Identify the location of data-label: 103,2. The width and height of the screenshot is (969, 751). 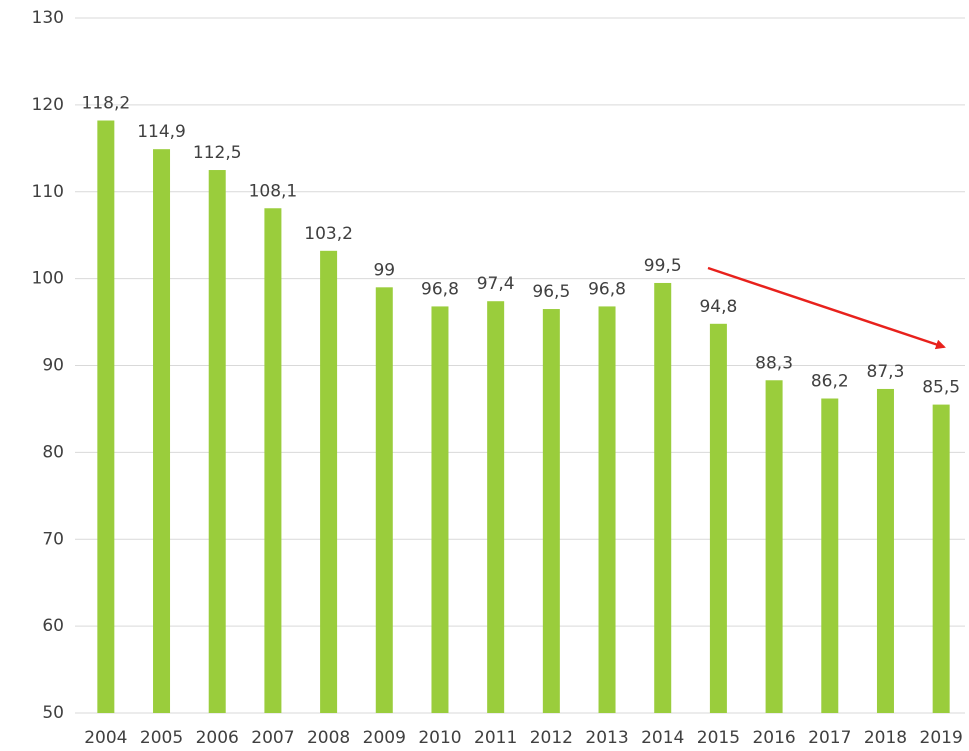
(328, 234).